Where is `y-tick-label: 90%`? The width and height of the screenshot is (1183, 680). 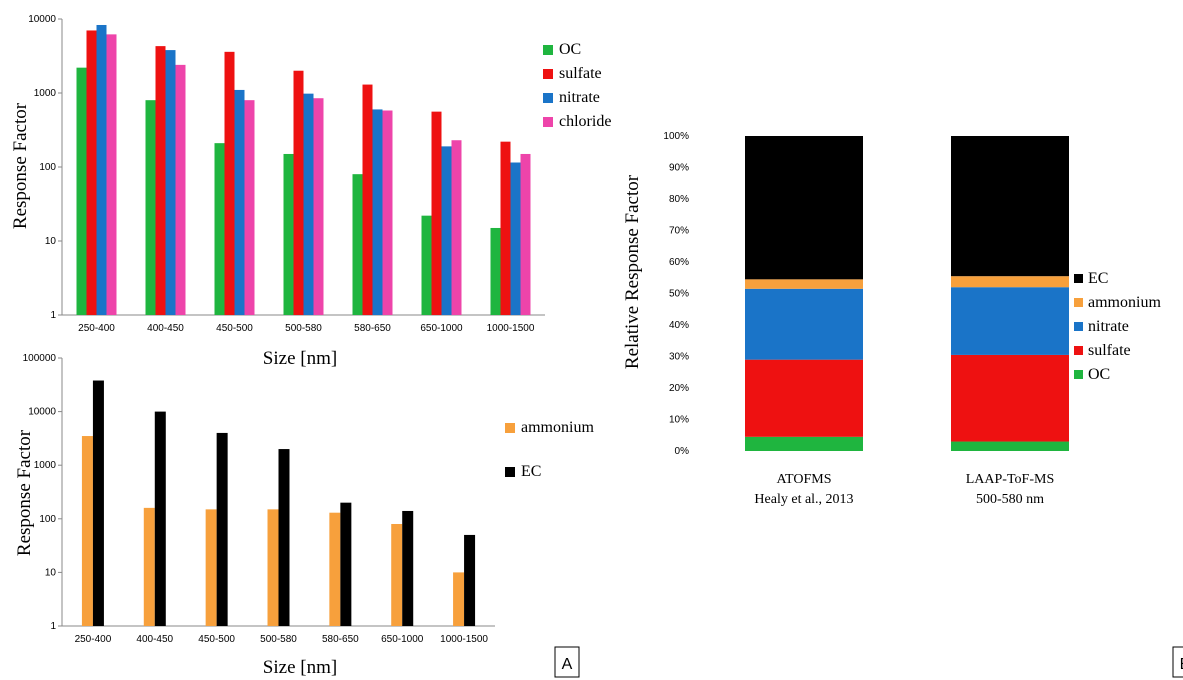 y-tick-label: 90% is located at coordinates (679, 168).